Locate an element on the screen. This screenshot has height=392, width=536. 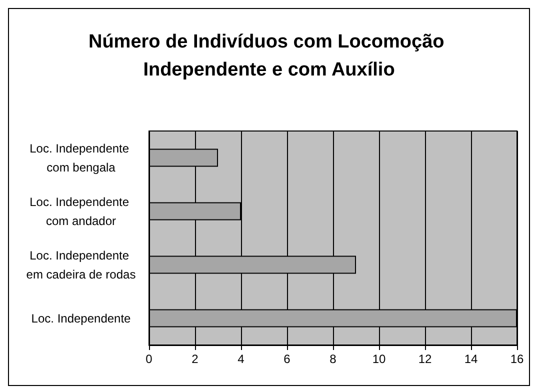
y-tick-label: Loc. Independente com andador is located at coordinates (81, 211).